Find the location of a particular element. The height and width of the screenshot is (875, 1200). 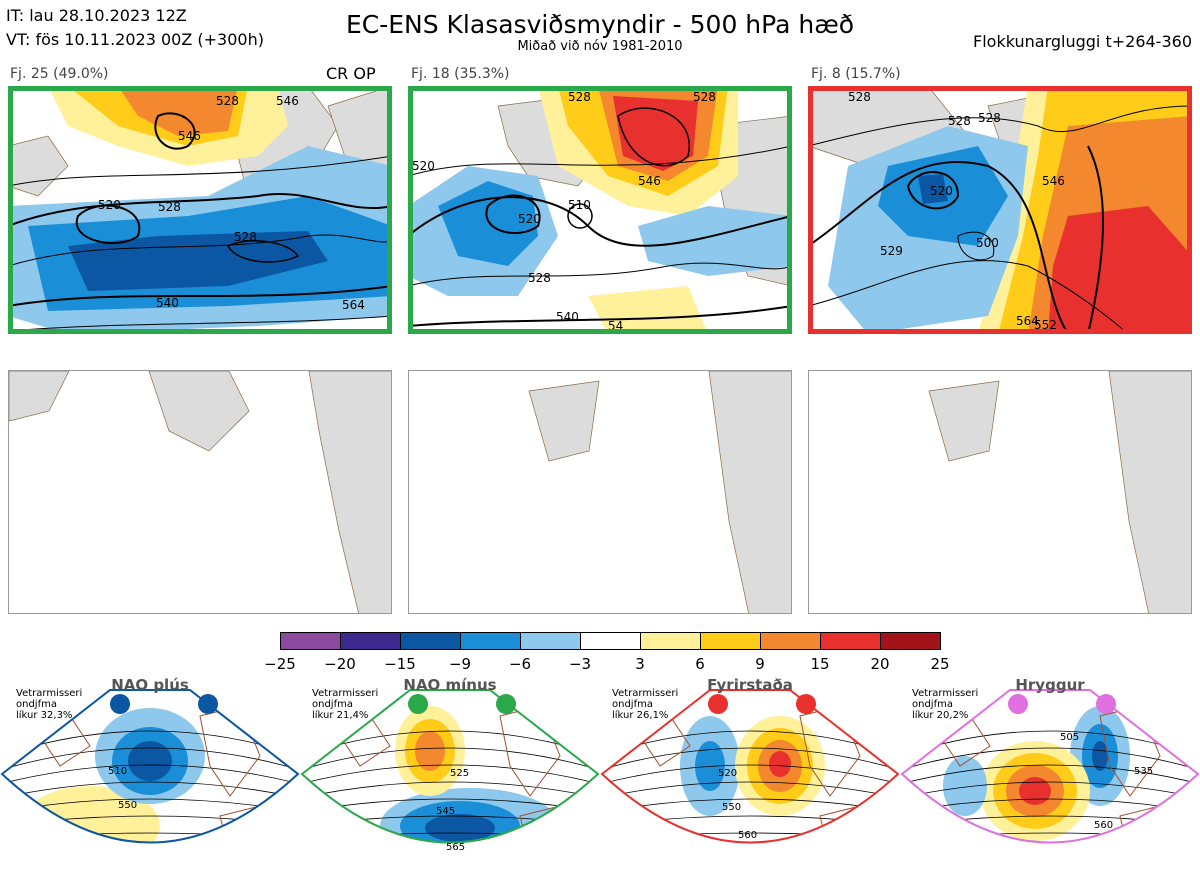

colorbar-tick-label: 20 is located at coordinates (880, 664).